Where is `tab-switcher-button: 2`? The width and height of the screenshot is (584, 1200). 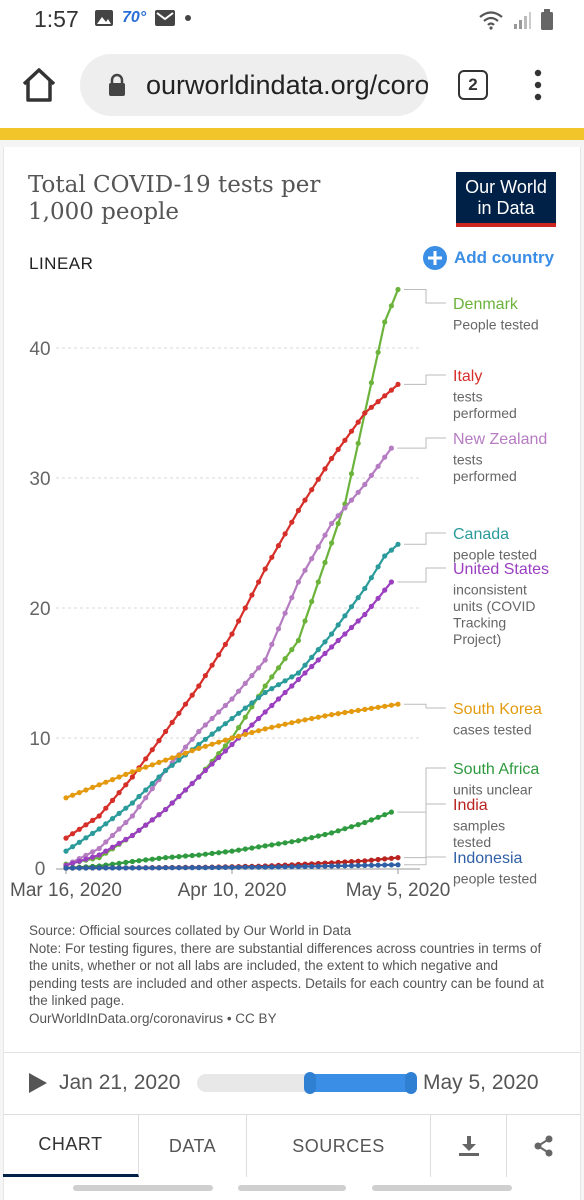
tab-switcher-button: 2 is located at coordinates (473, 85).